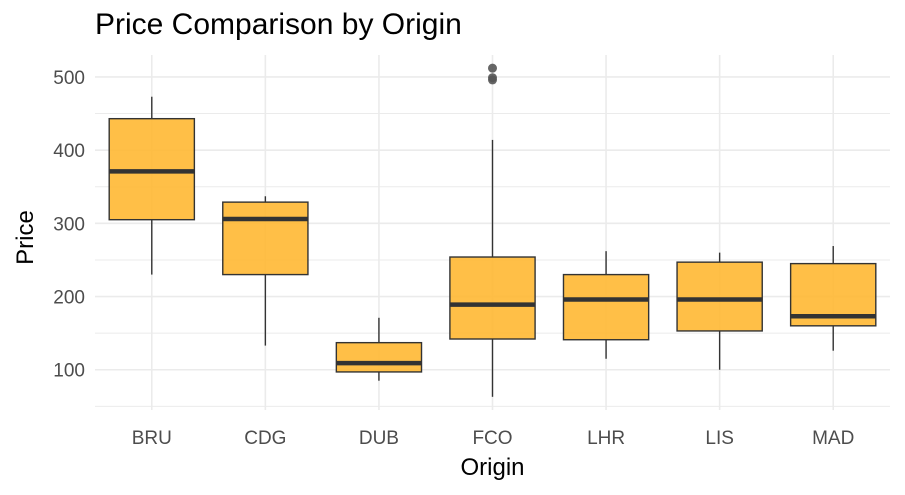 The height and width of the screenshot is (495, 905). What do you see at coordinates (265, 438) in the screenshot?
I see `x-tick-label: CDG` at bounding box center [265, 438].